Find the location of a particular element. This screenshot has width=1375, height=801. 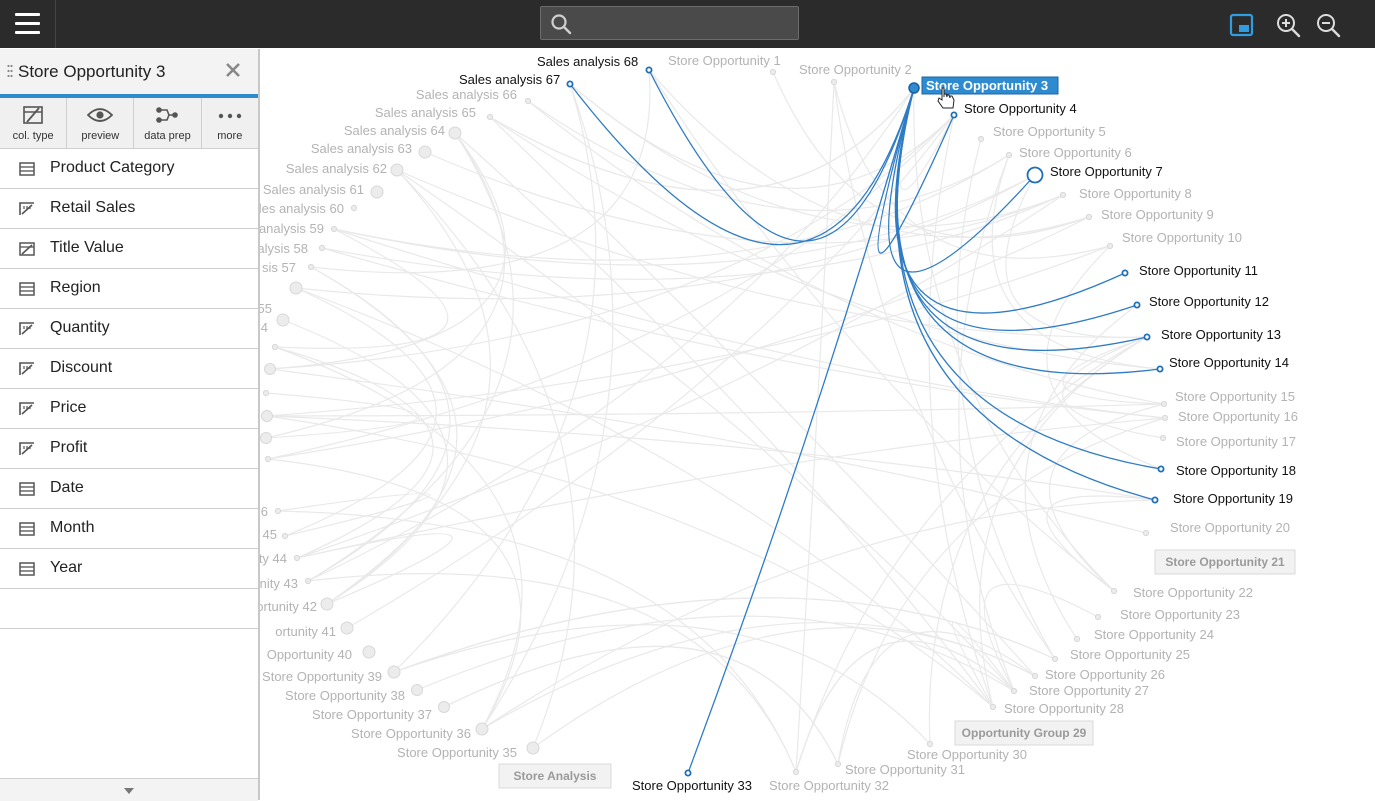

selected-node-label: Store Opportunity 3 is located at coordinates (987, 85).